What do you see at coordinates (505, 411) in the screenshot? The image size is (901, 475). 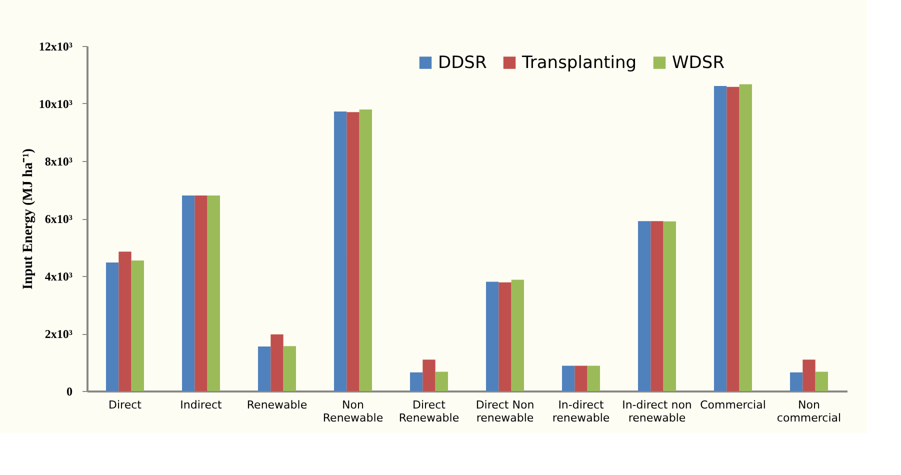 I see `x-tick-label: Direct Non renewable` at bounding box center [505, 411].